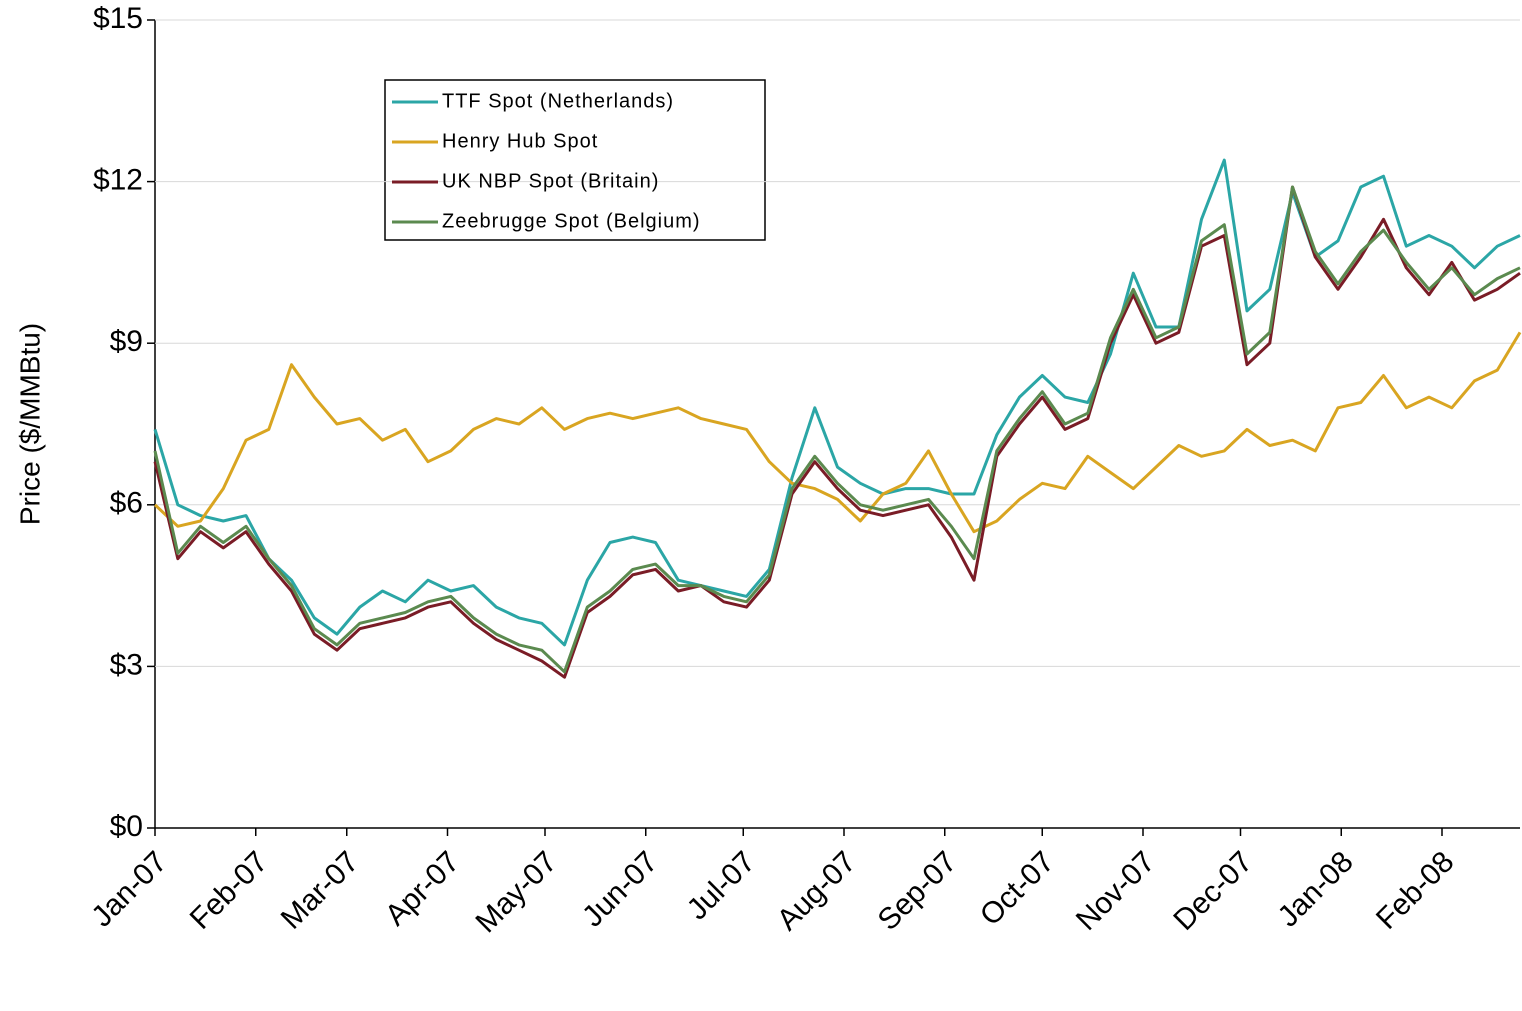  I want to click on legend-label: Henry Hub Spot, so click(520, 141).